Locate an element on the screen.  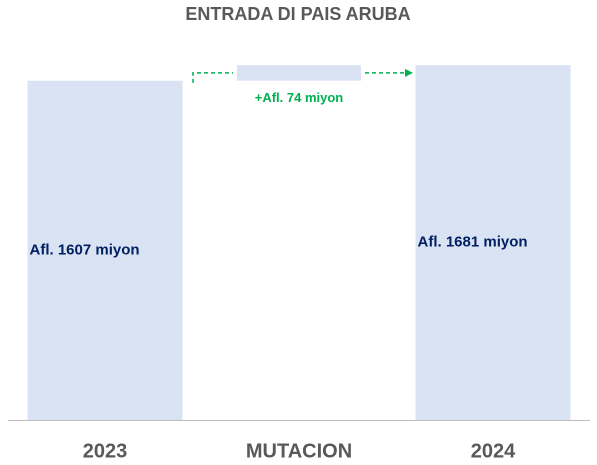
arrow-head is located at coordinates (409, 72).